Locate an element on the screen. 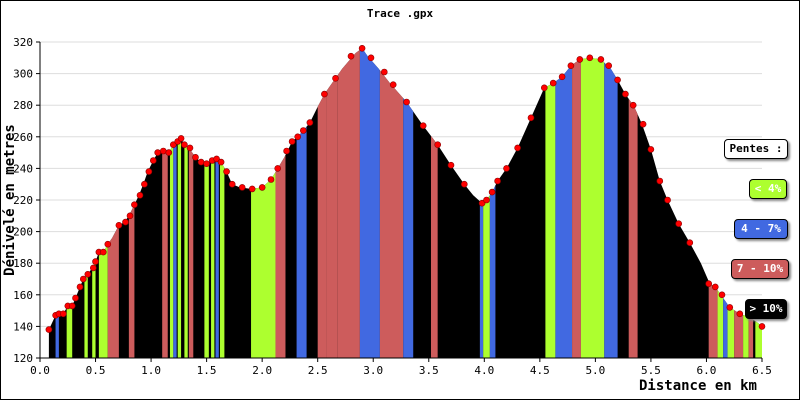  legend-item-7-10: 7 - 10% is located at coordinates (760, 269).